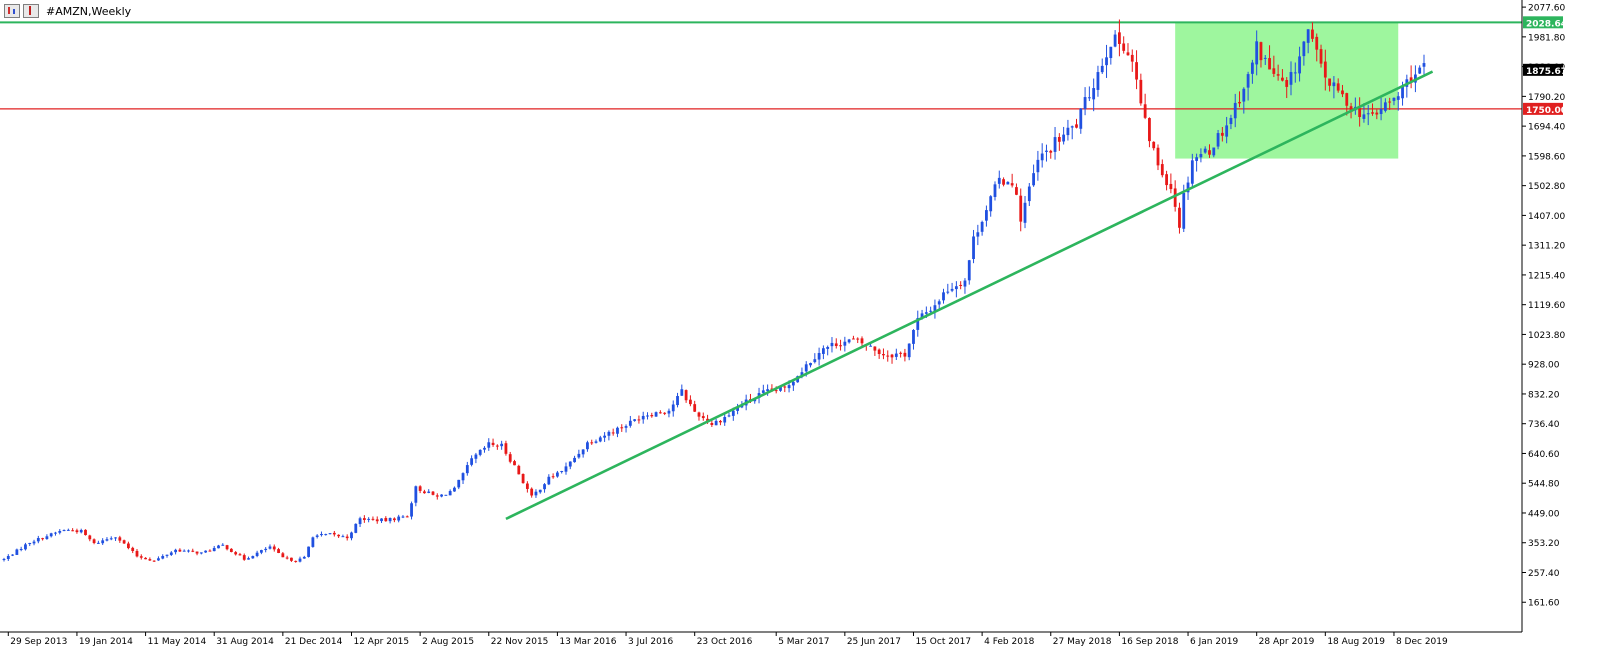 This screenshot has height=669, width=1600. Describe the element at coordinates (1544, 485) in the screenshot. I see `y-tick-label: 544.80` at that location.